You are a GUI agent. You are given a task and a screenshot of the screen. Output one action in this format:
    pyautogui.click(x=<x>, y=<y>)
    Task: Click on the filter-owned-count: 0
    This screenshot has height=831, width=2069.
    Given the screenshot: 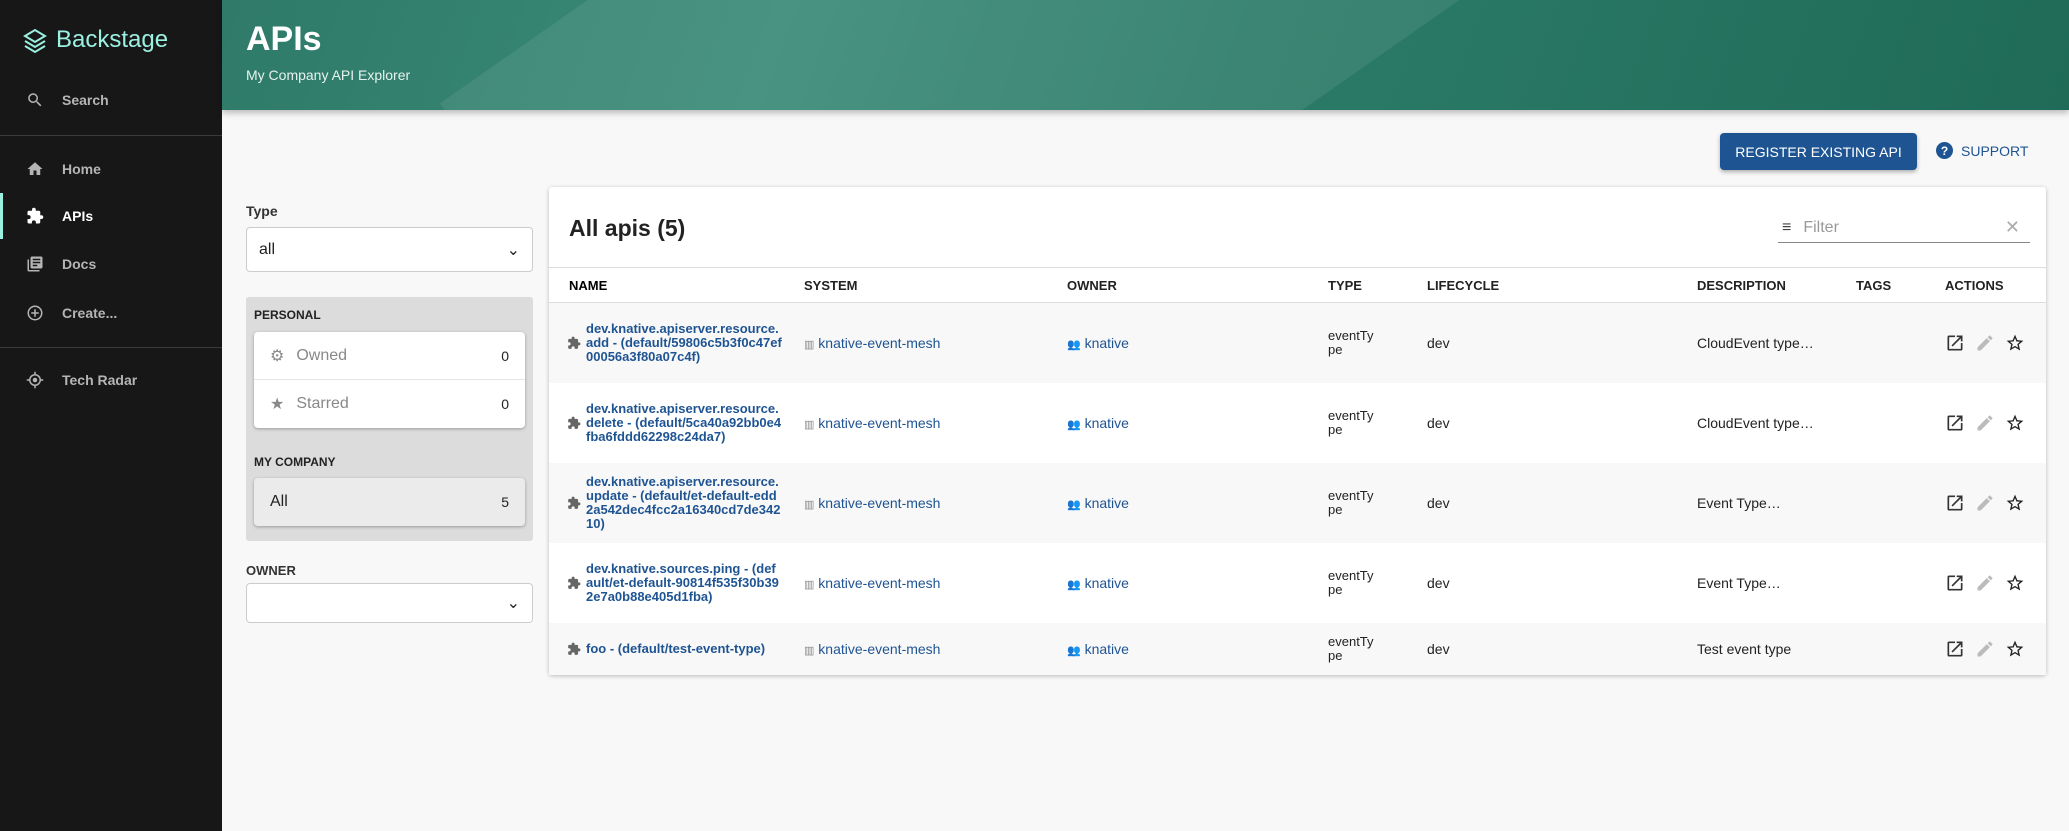 What is the action you would take?
    pyautogui.click(x=505, y=355)
    